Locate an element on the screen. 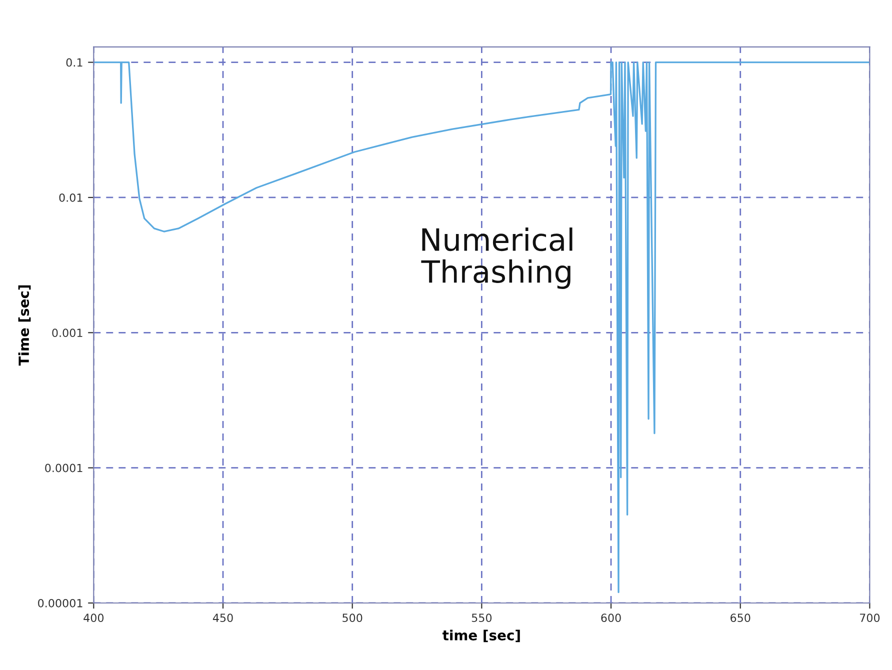  x-tick-label: 550 is located at coordinates (482, 618).